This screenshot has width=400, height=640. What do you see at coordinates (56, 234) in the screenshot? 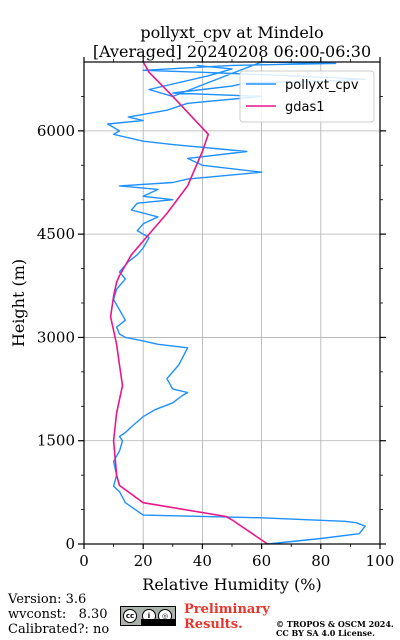
I see `y-tick-label-3: 4500` at bounding box center [56, 234].